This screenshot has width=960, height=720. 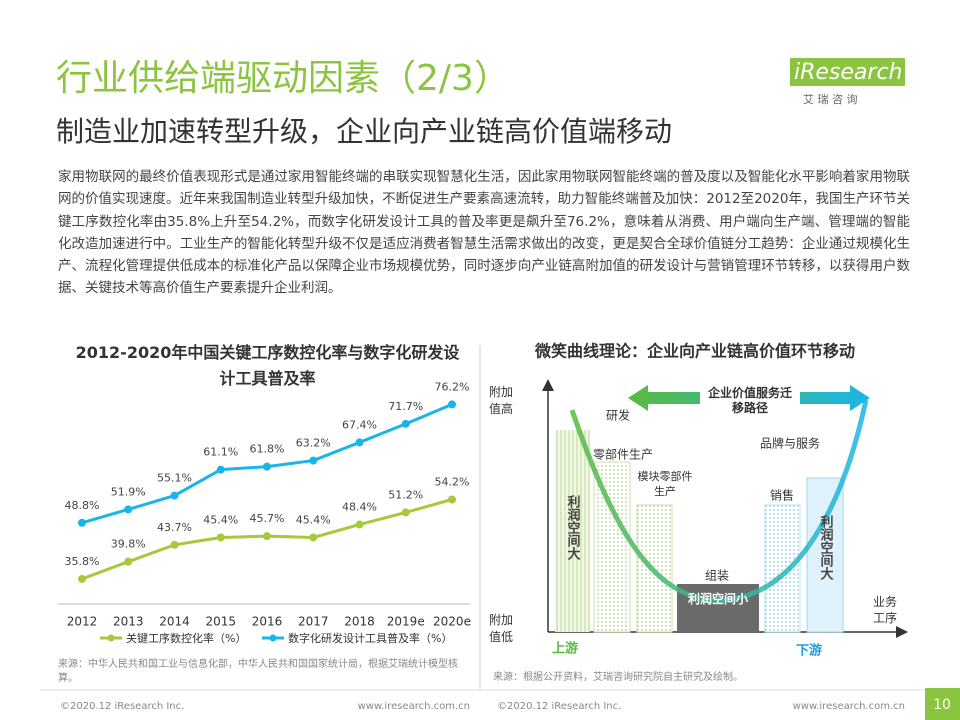 I want to click on subtitle: 制造业加速转型升级，企业向产业链高价值端移动, so click(x=364, y=131).